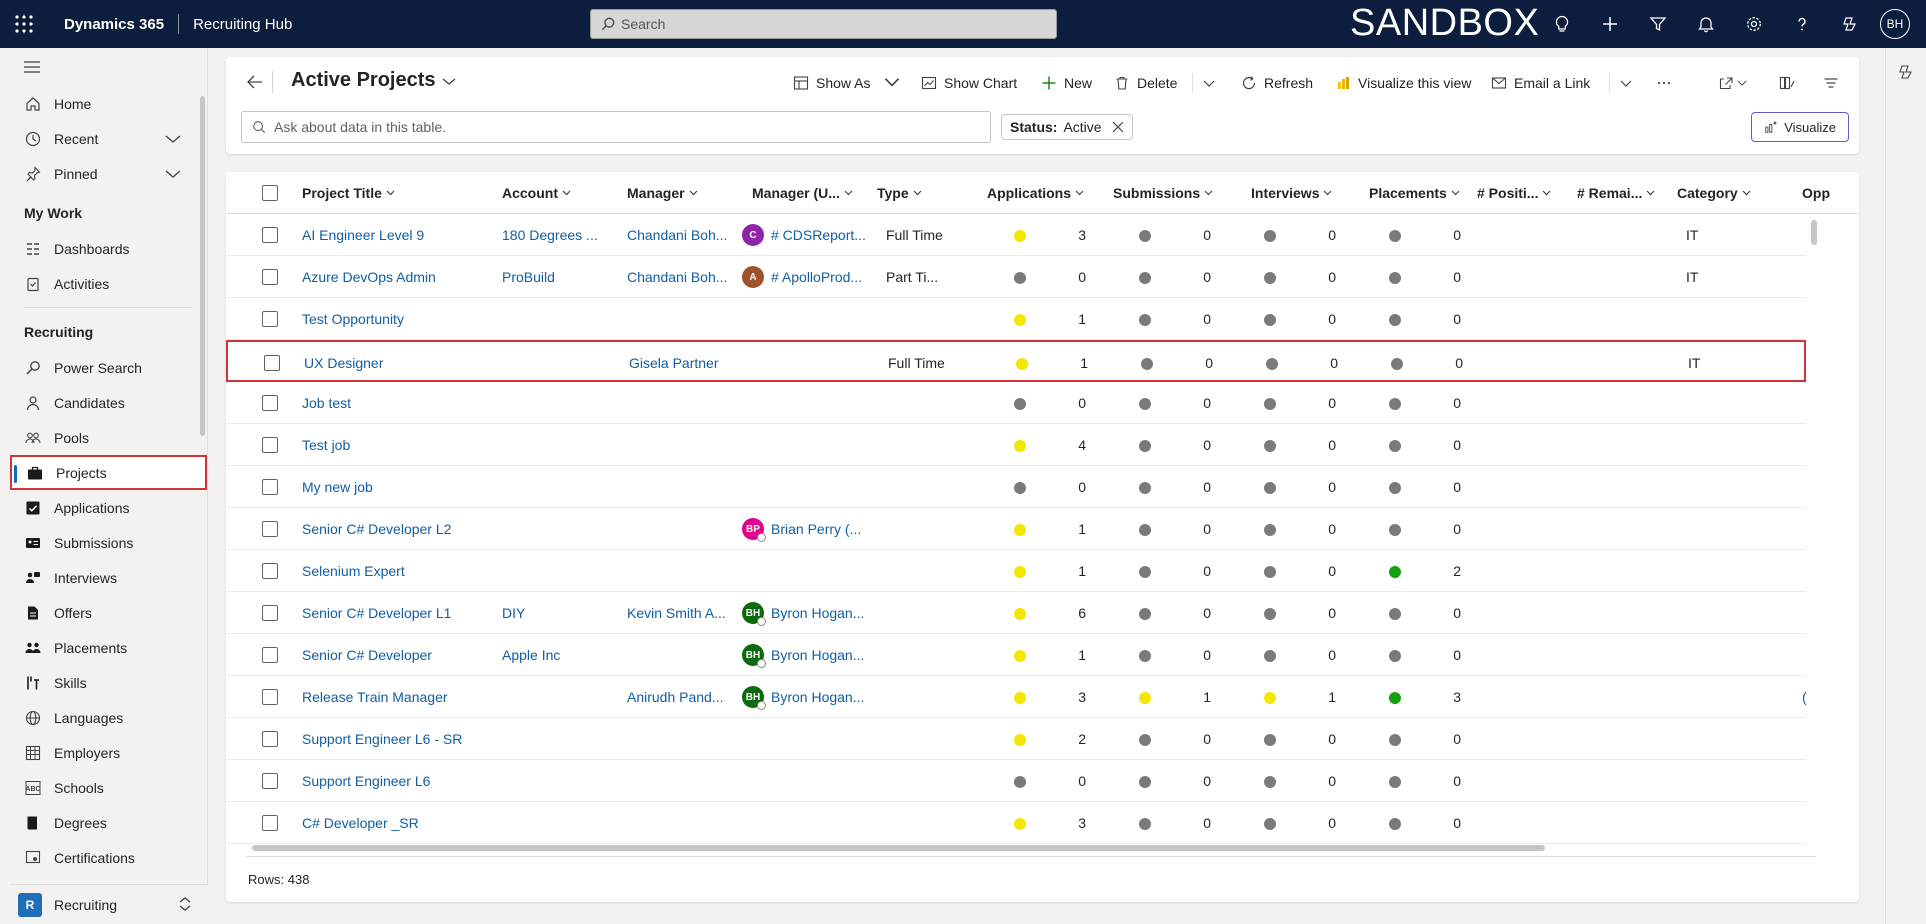  What do you see at coordinates (375, 697) in the screenshot?
I see `project-title-link: Release Train Manager` at bounding box center [375, 697].